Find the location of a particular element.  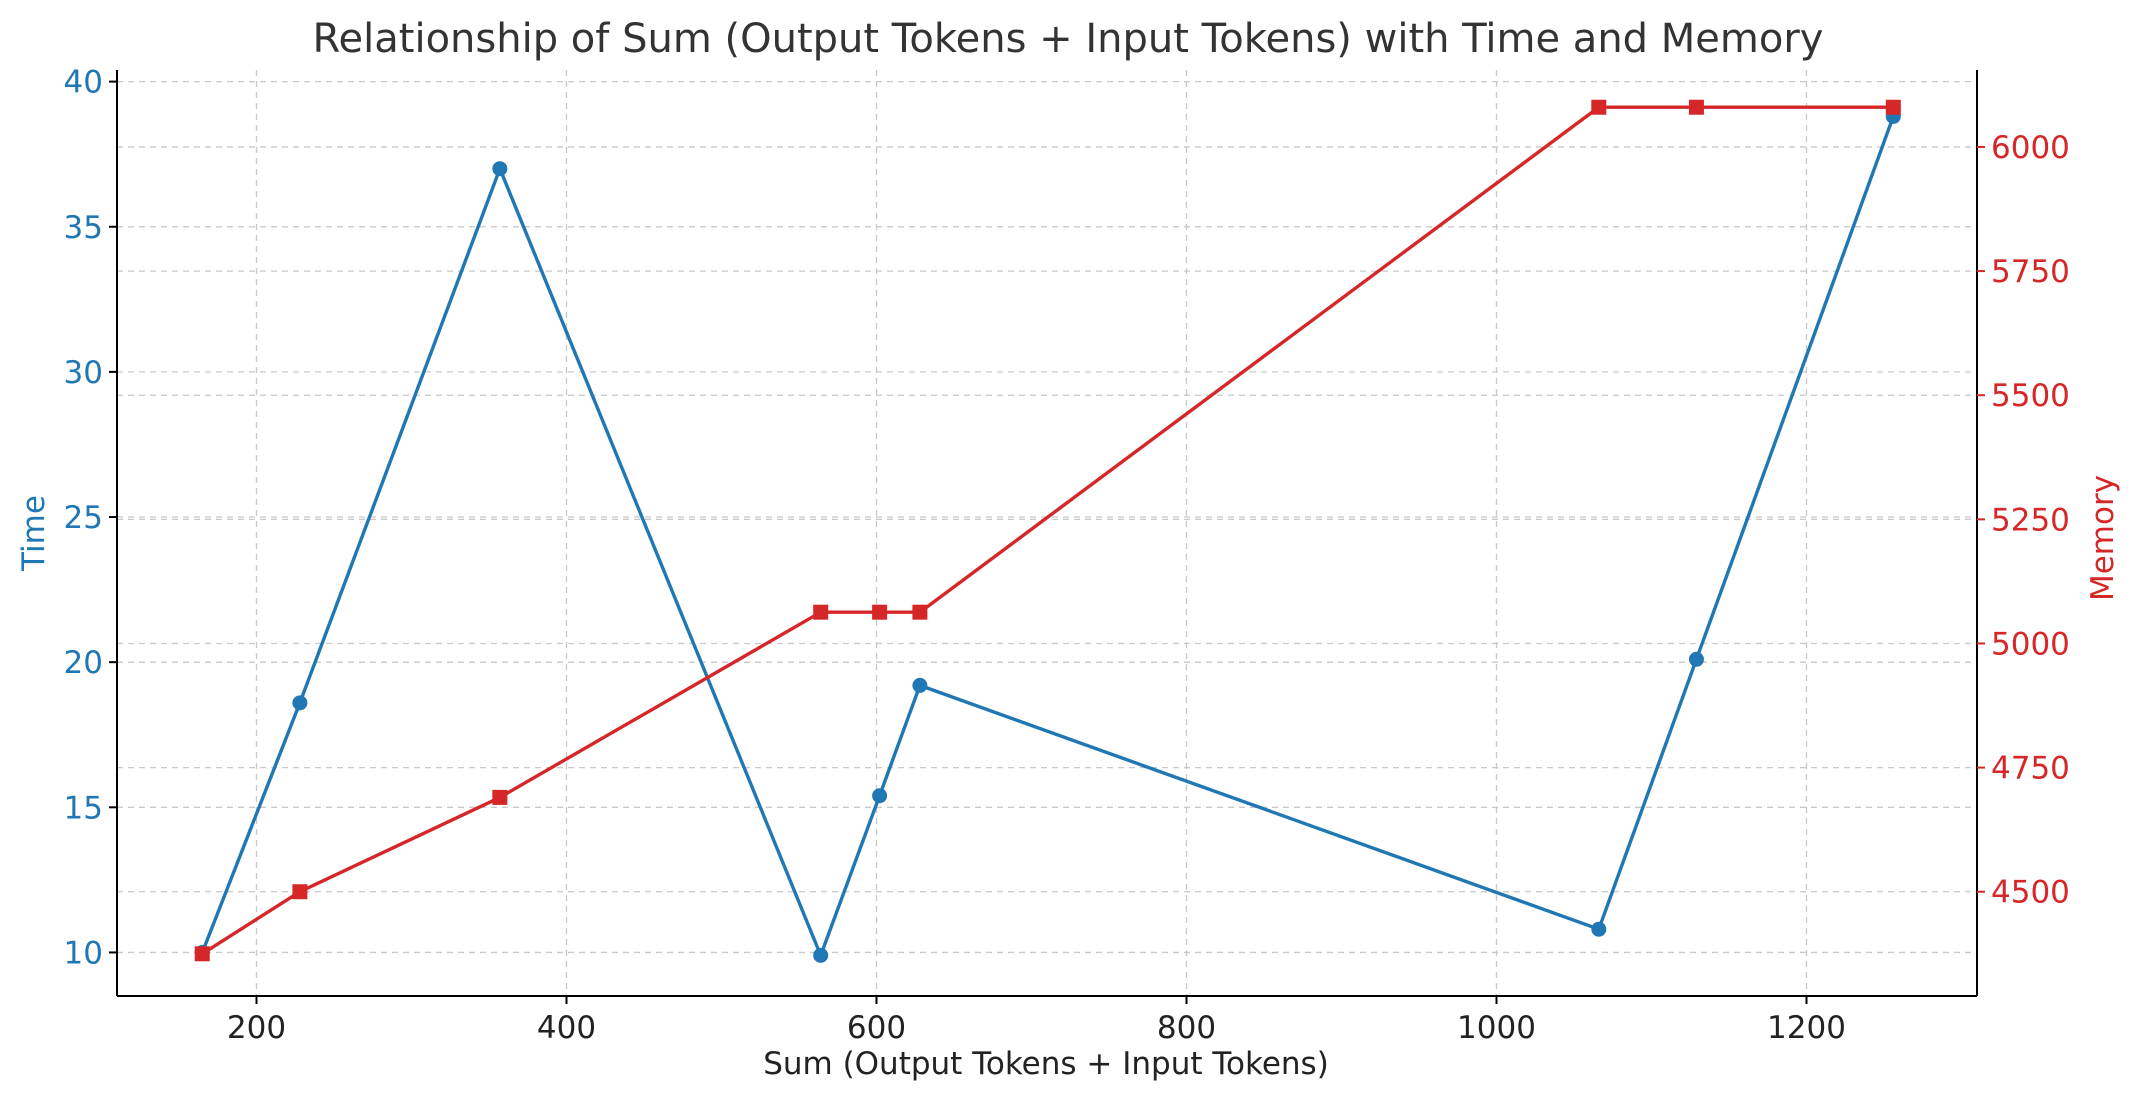

x-tick-label: 600 is located at coordinates (876, 1028).